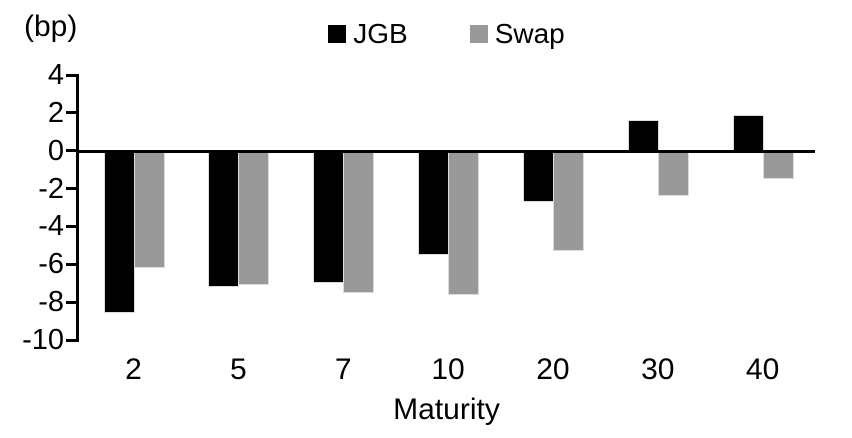 The image size is (852, 438). What do you see at coordinates (446, 151) in the screenshot?
I see `zero-axis-line` at bounding box center [446, 151].